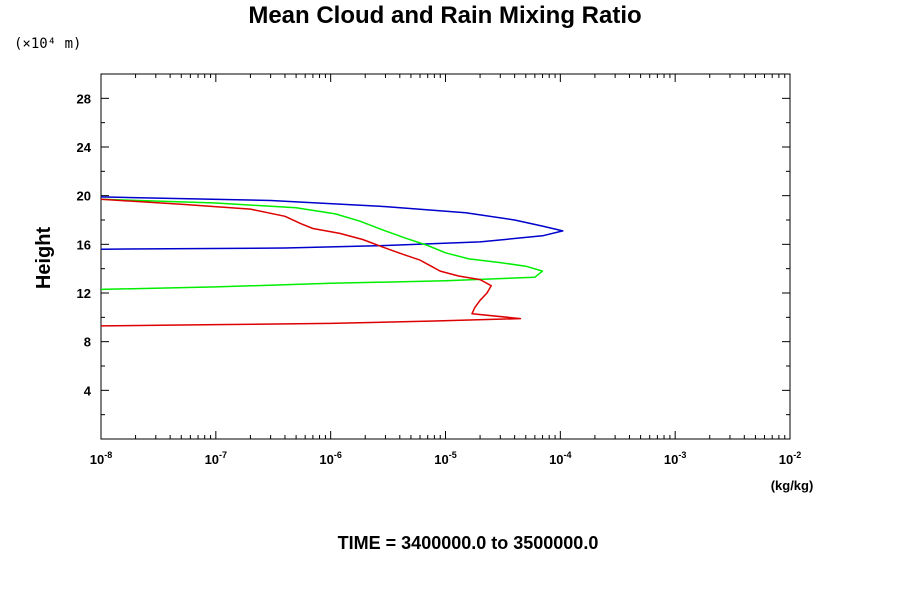 This screenshot has width=900, height=600. I want to click on x-tick-label: 10⁻², so click(790, 458).